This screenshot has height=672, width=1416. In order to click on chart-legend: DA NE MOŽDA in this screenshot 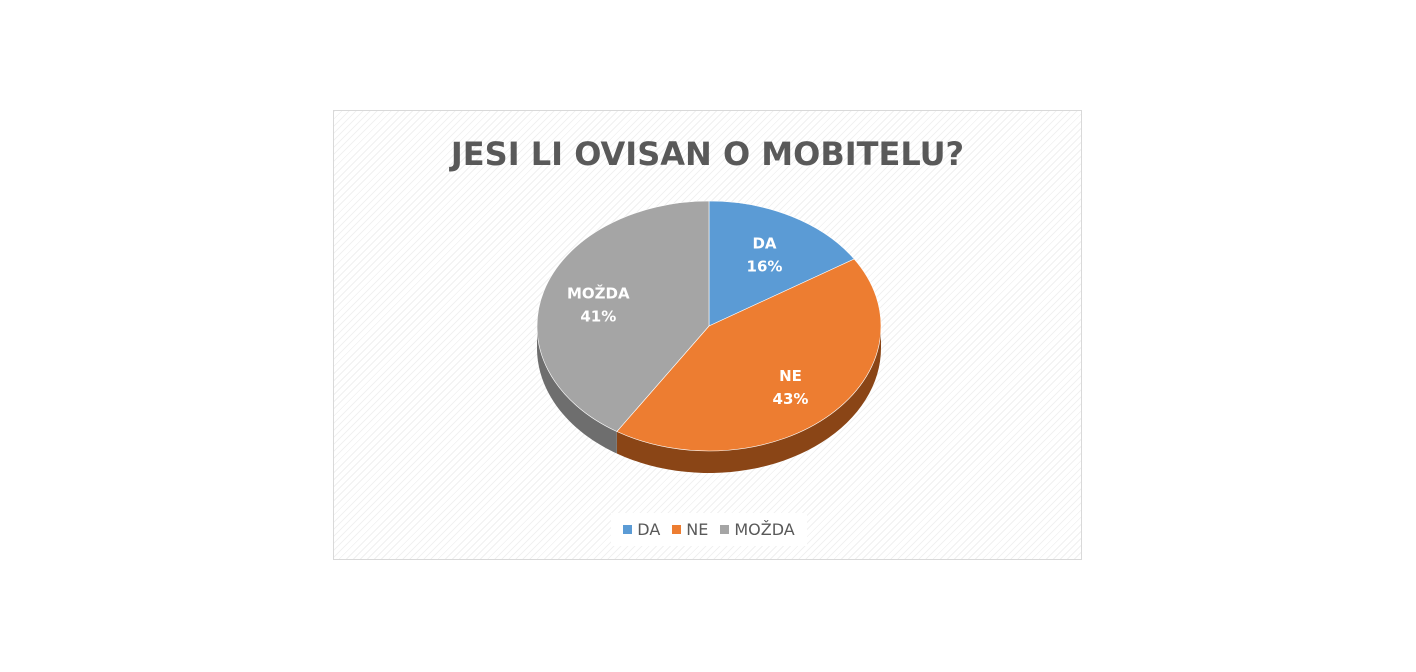, I will do `click(709, 529)`.